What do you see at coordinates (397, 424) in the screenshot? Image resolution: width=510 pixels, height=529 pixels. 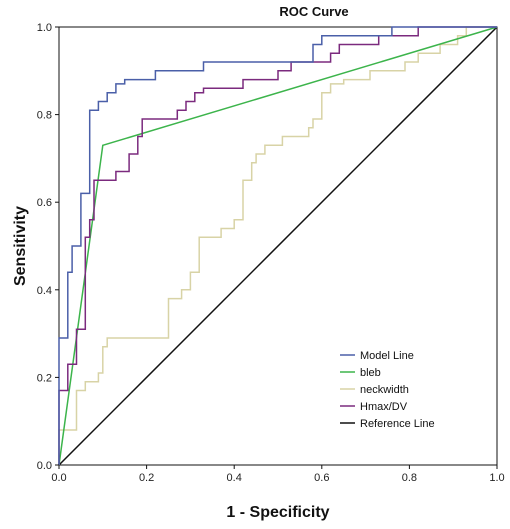 I see `legend-label-reference-line: Reference Line` at bounding box center [397, 424].